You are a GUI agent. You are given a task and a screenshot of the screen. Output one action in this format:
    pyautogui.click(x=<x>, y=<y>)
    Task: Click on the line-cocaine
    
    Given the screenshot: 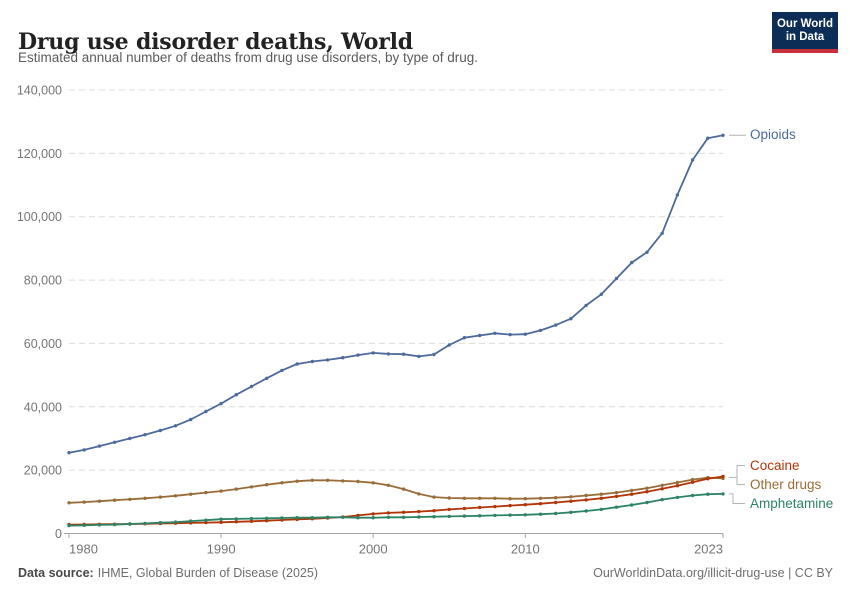 What is the action you would take?
    pyautogui.click(x=396, y=500)
    